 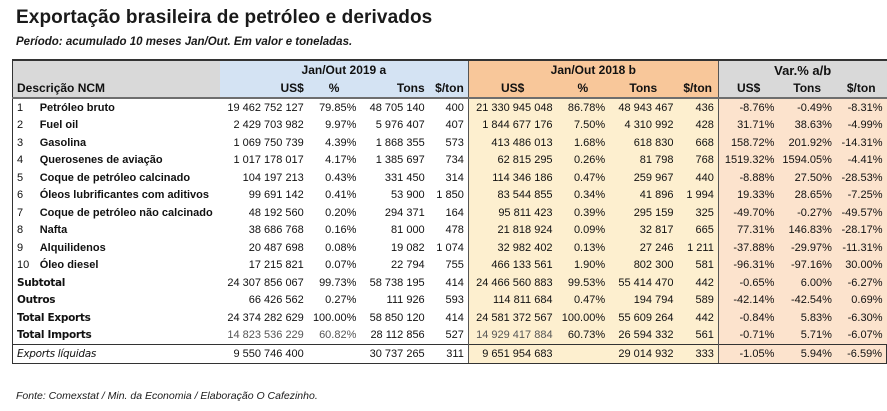 I want to click on b-usd: 32 982 402, so click(x=512, y=248).